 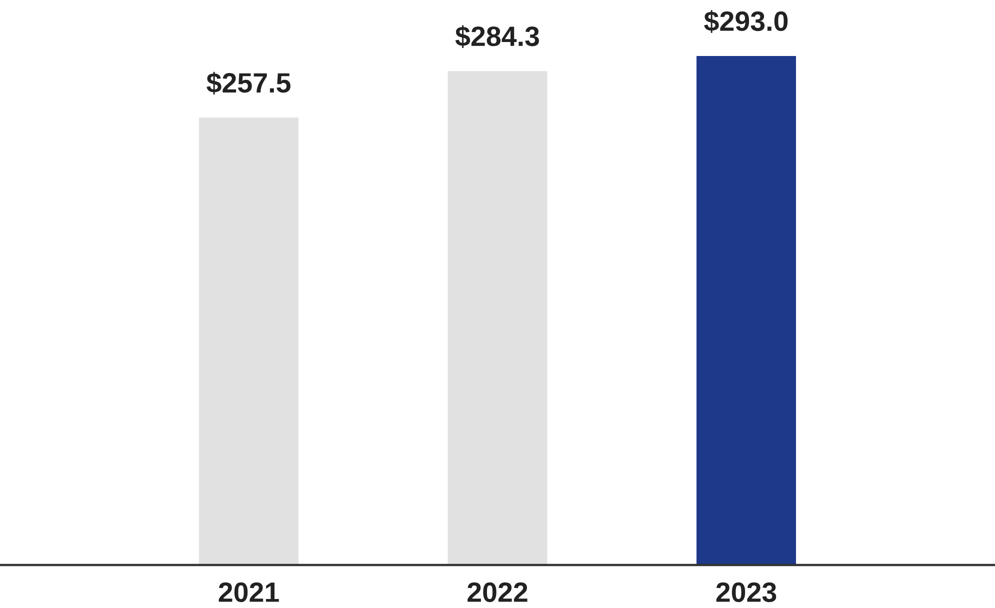 I want to click on data-label: $293.0, so click(x=746, y=21).